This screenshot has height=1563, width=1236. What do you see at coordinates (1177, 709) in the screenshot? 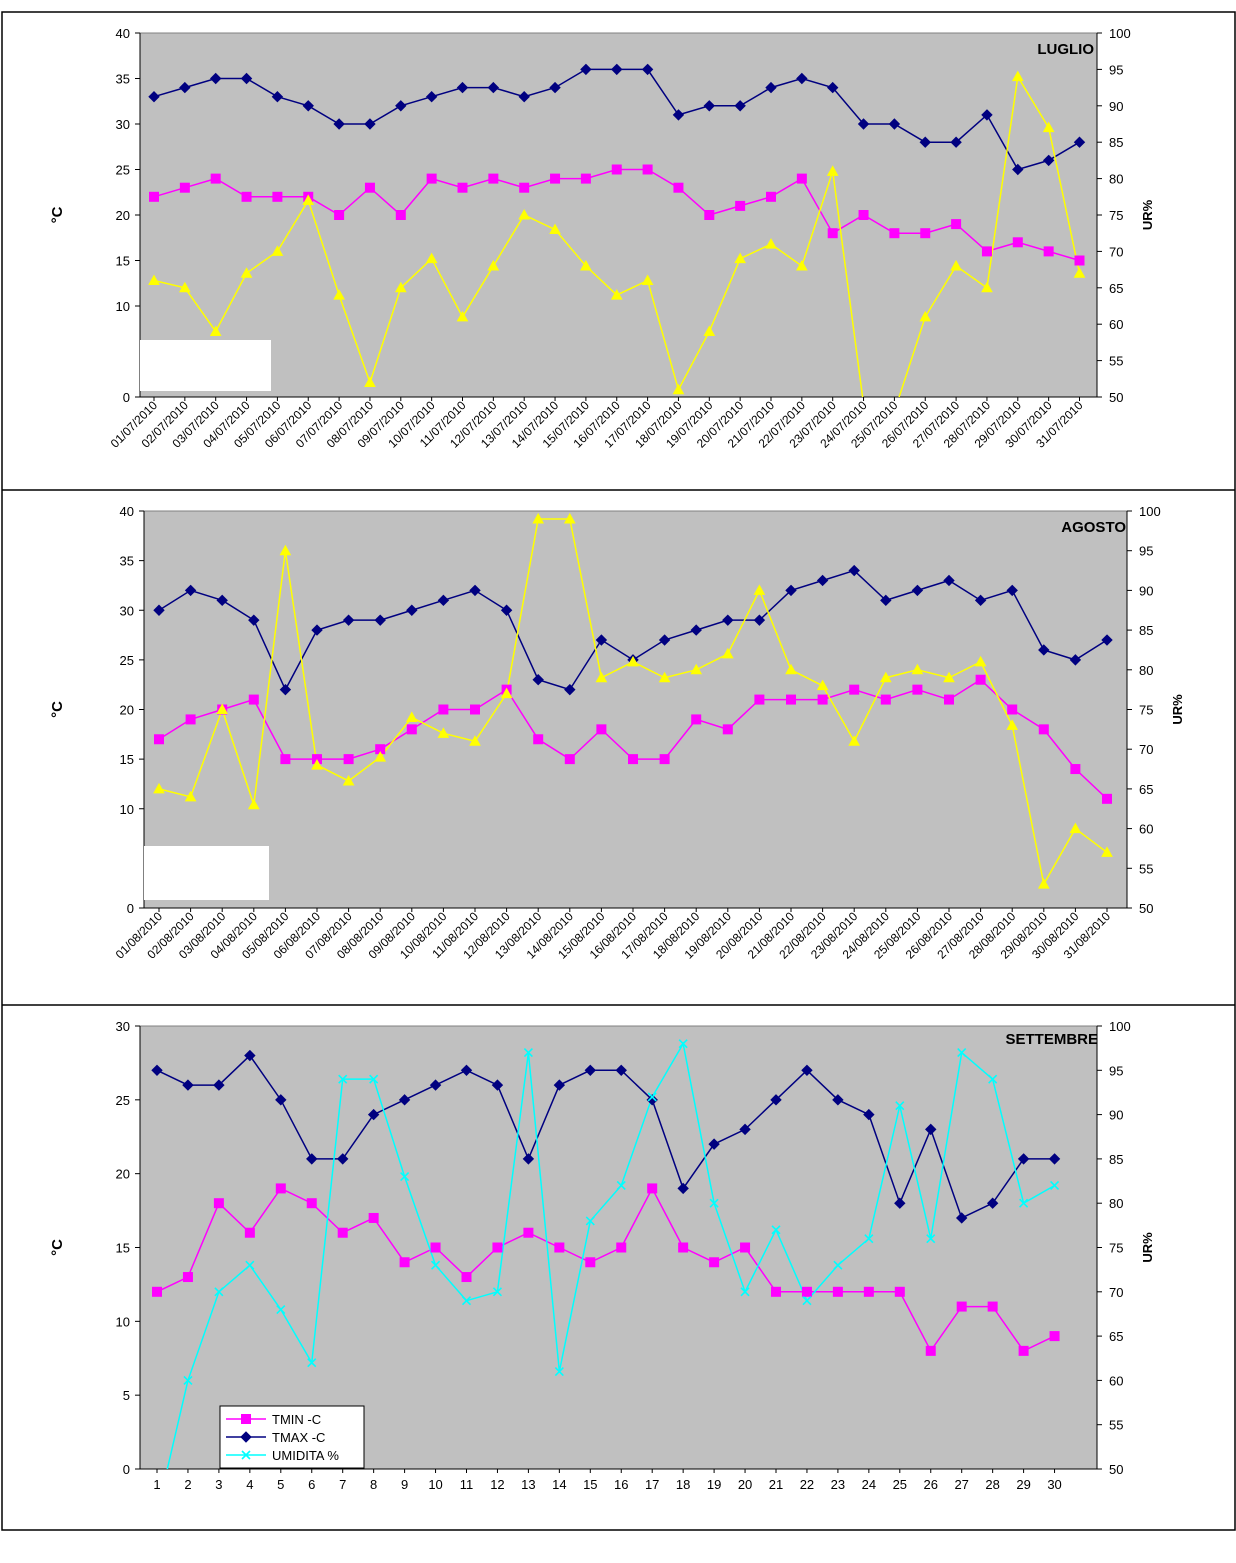
I see `y2-axis-title: UR%` at bounding box center [1177, 709].